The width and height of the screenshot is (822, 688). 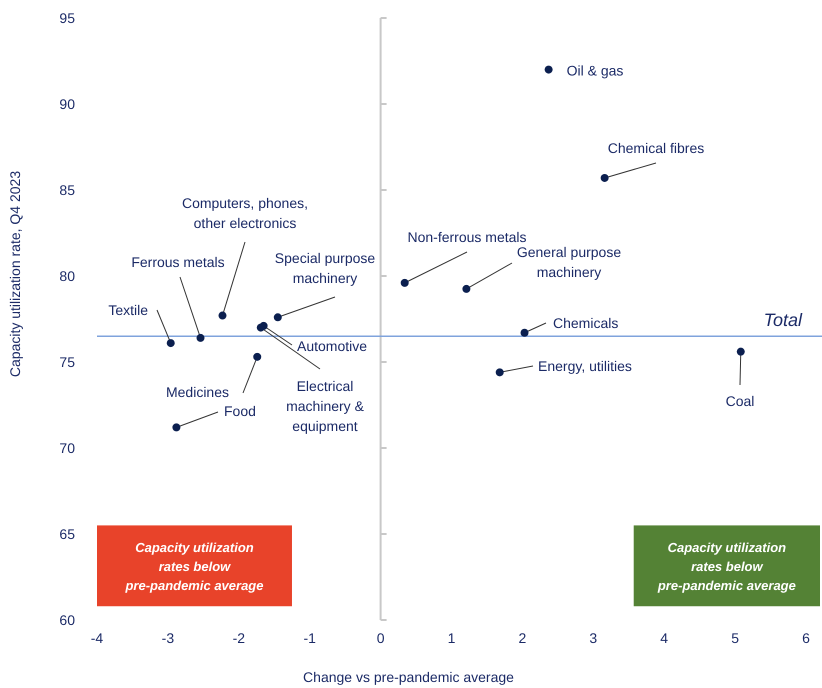 What do you see at coordinates (664, 638) in the screenshot?
I see `x-tick-label: 4` at bounding box center [664, 638].